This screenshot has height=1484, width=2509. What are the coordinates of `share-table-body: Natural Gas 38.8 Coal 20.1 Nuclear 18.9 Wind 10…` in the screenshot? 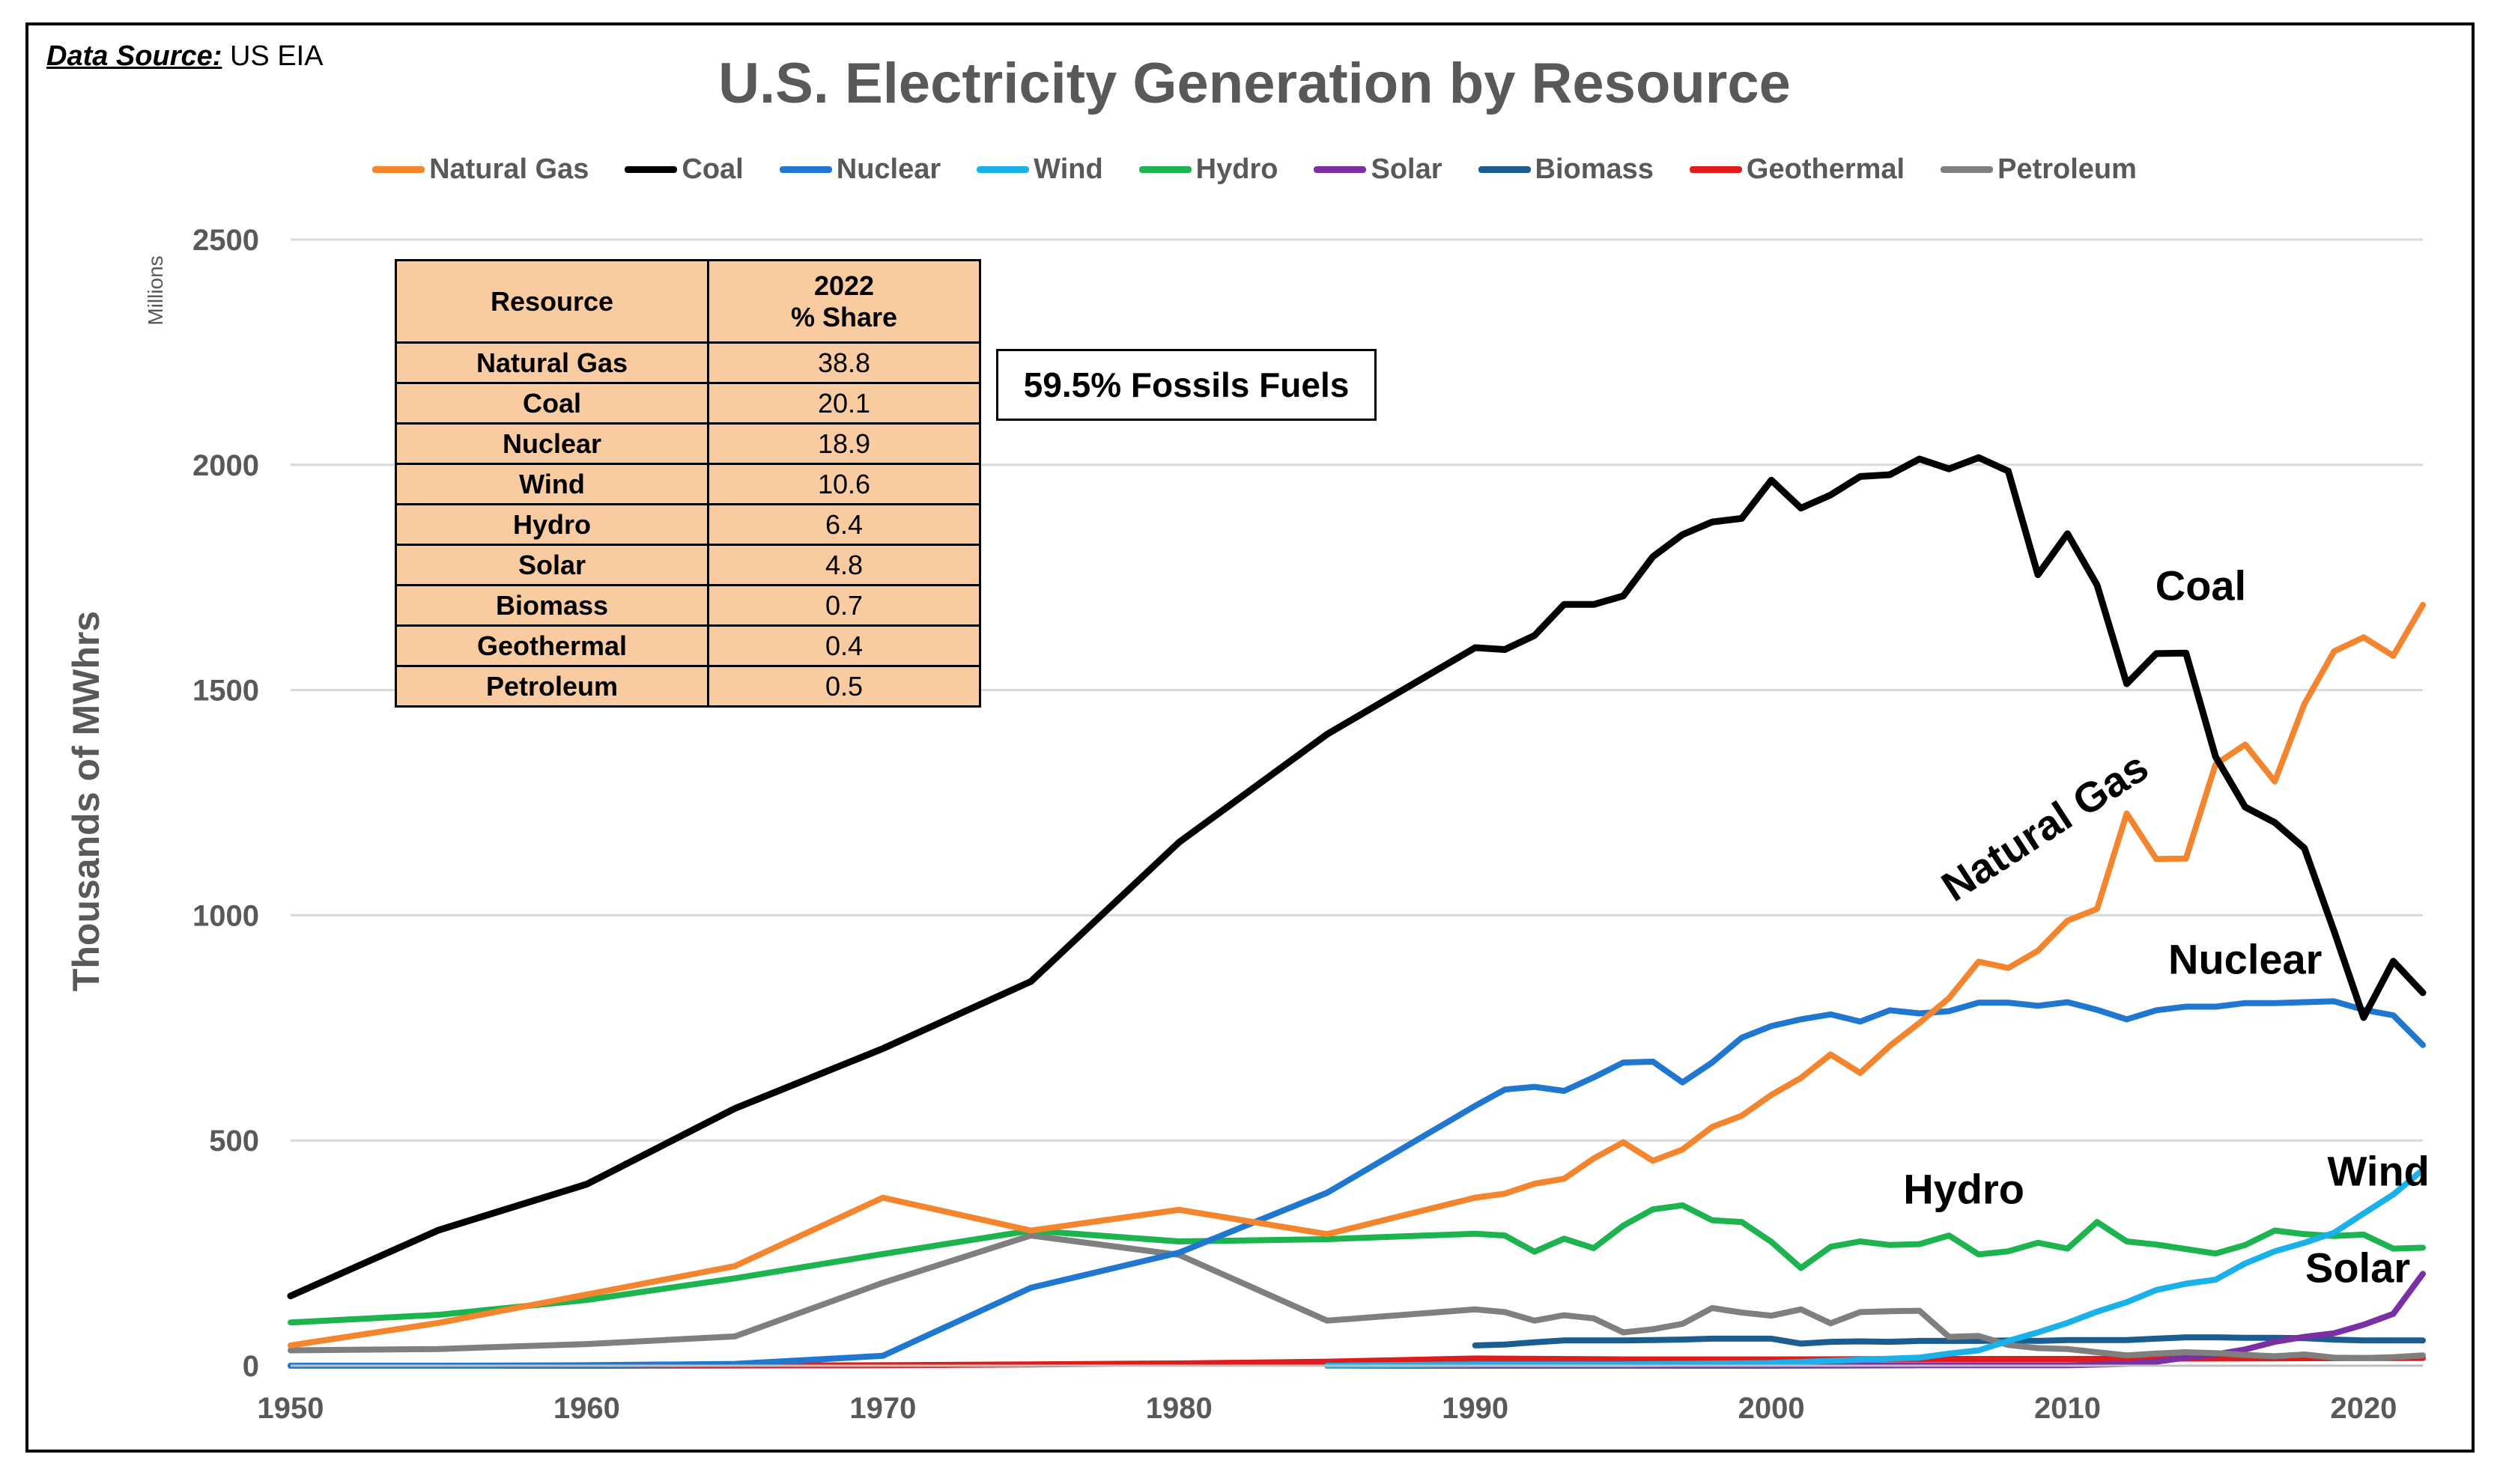 It's located at (688, 524).